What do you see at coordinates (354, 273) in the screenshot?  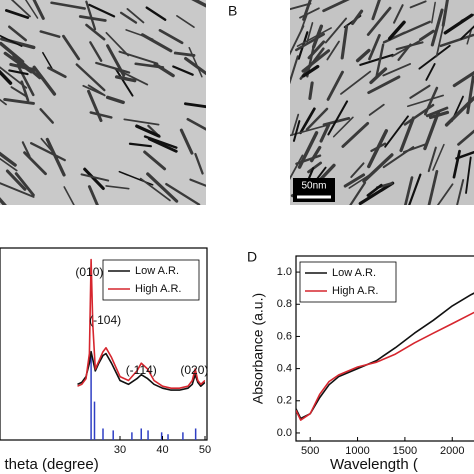 I see `legend-label: Low A.R.` at bounding box center [354, 273].